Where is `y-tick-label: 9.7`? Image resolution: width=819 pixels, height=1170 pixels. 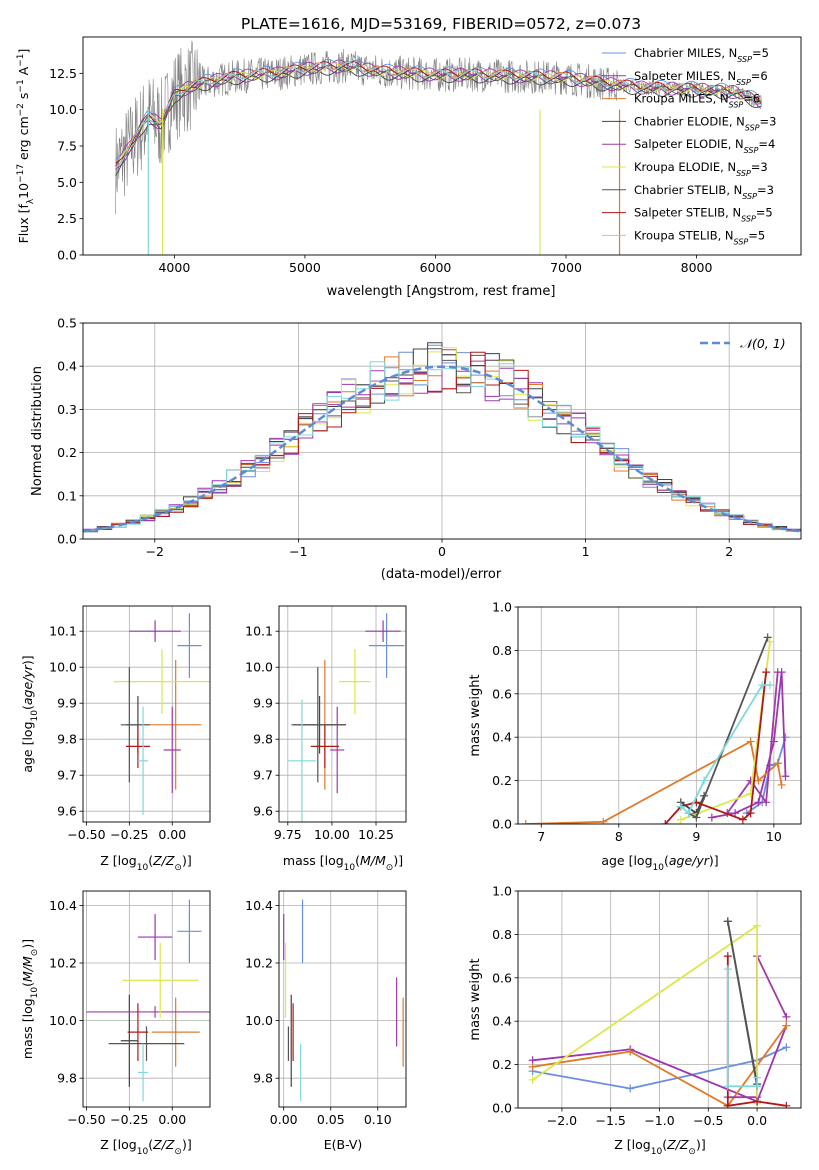 y-tick-label: 9.7 is located at coordinates (67, 775).